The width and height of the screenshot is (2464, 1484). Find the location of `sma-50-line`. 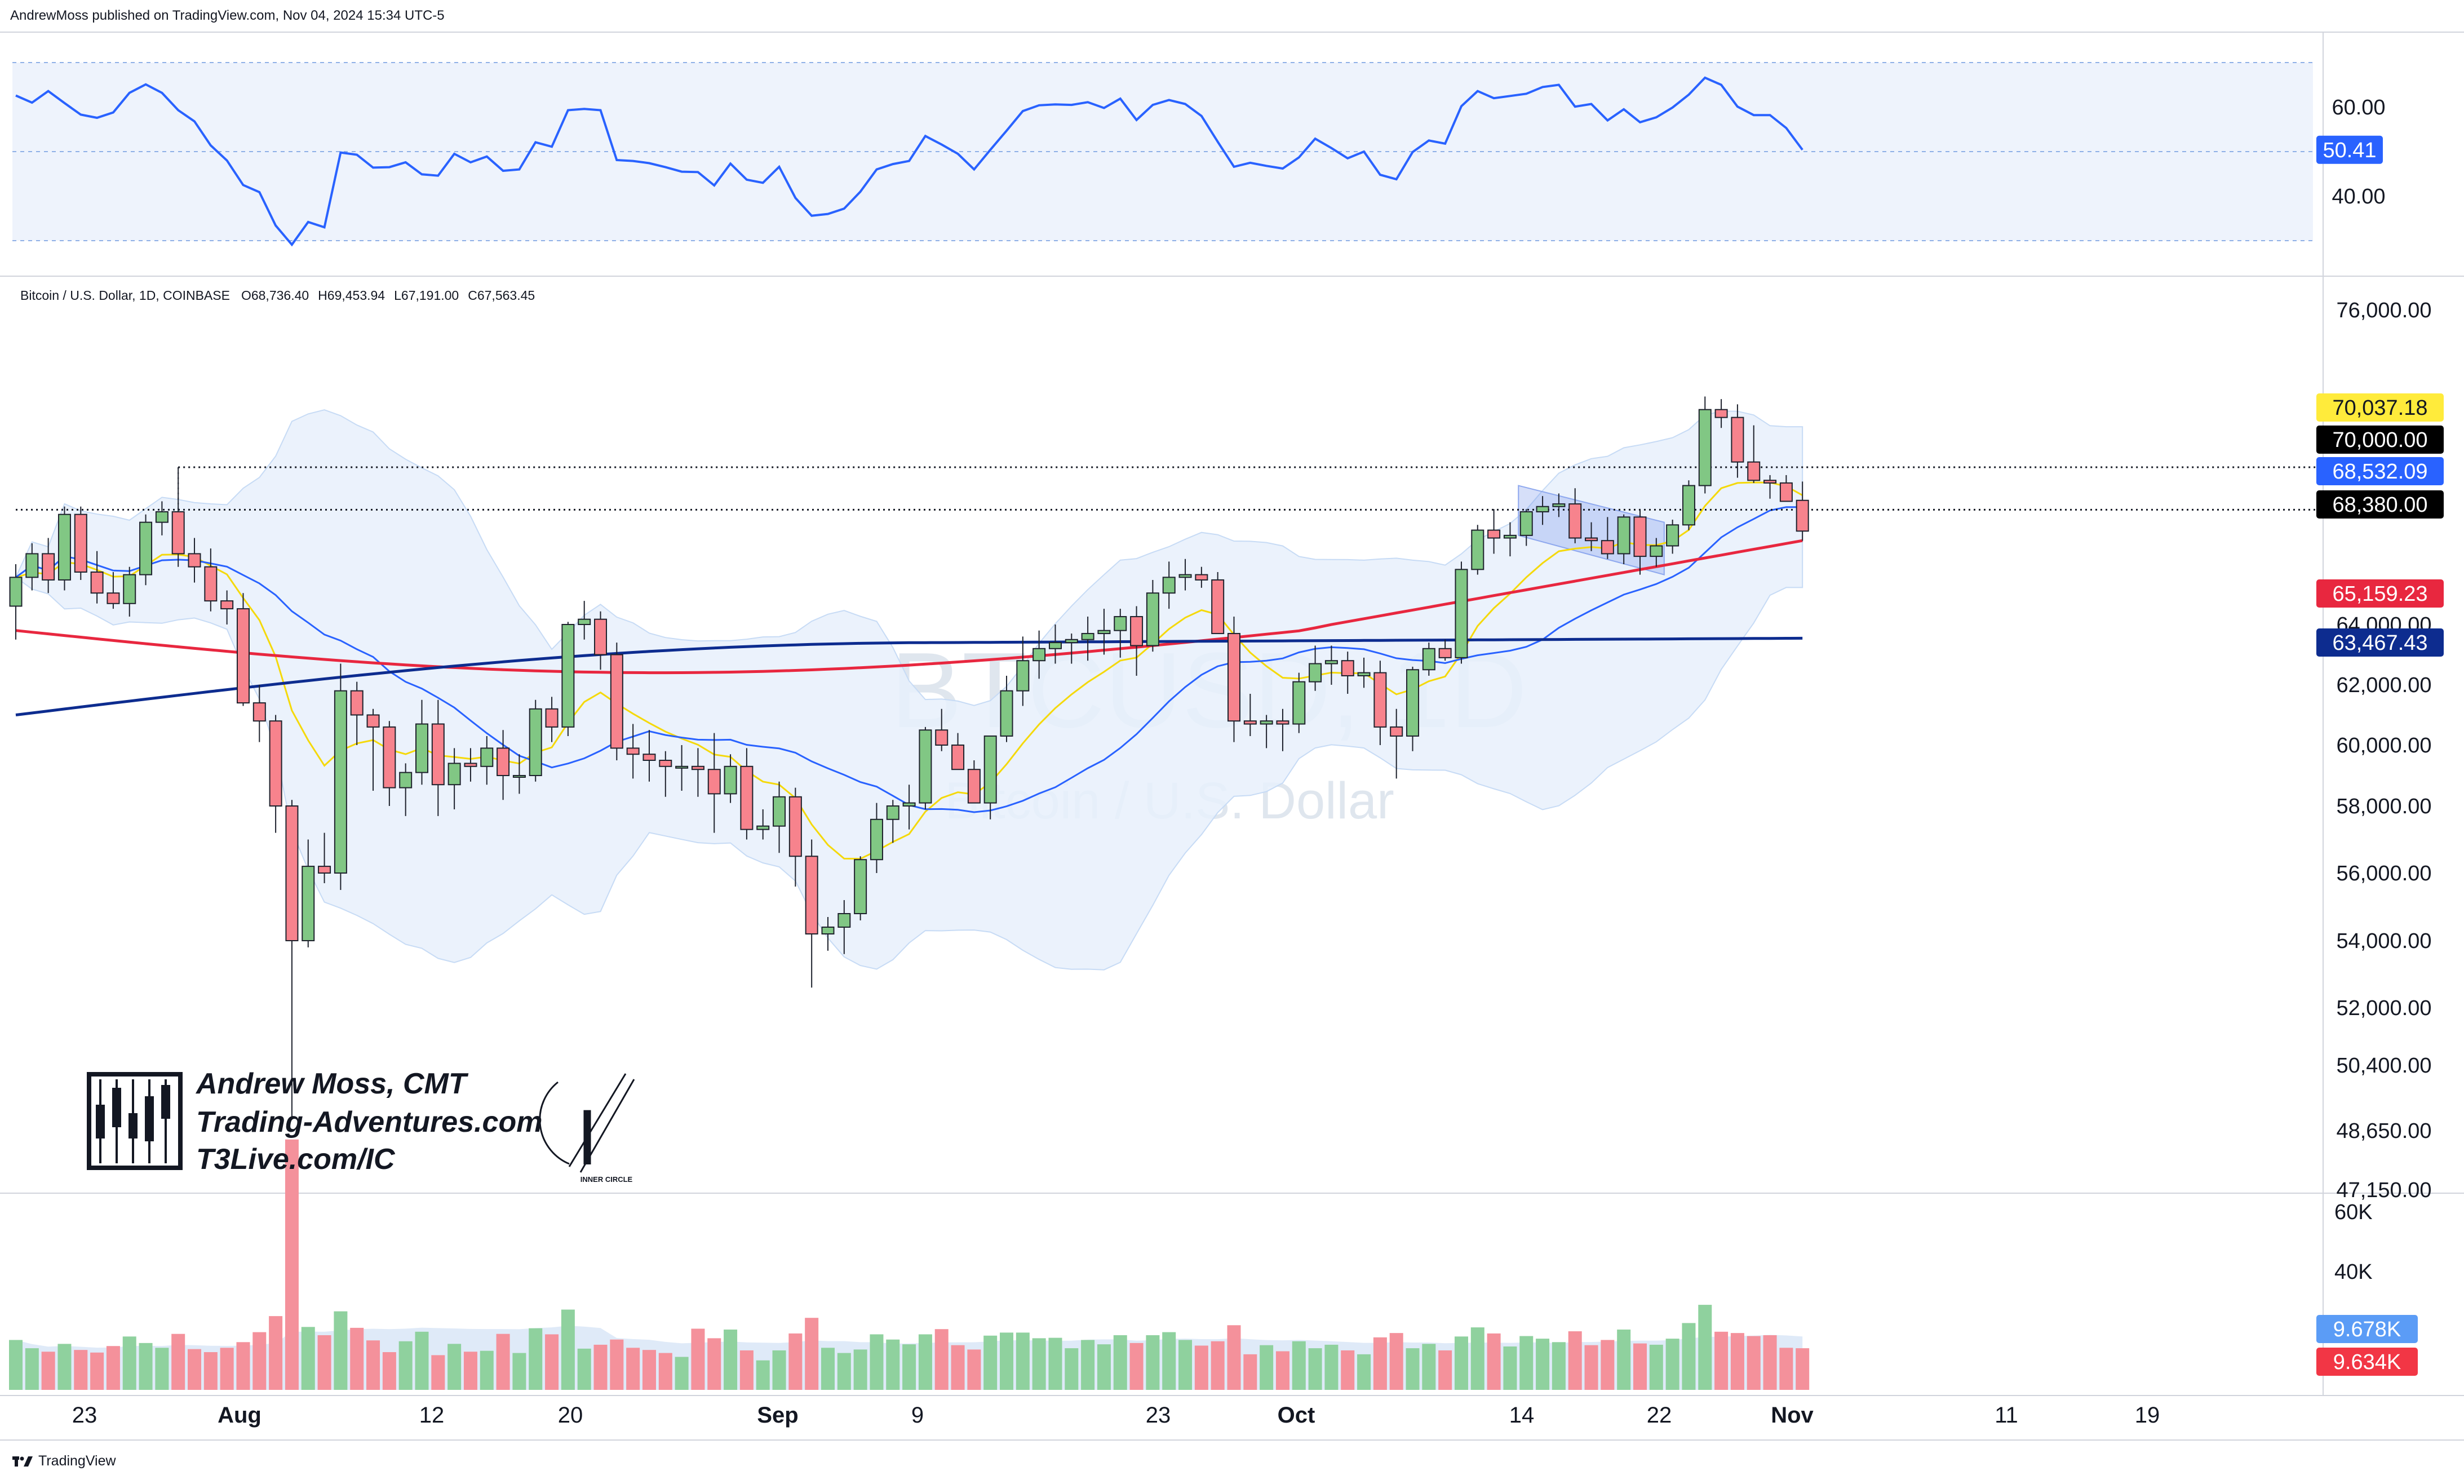

sma-50-line is located at coordinates (909, 607).